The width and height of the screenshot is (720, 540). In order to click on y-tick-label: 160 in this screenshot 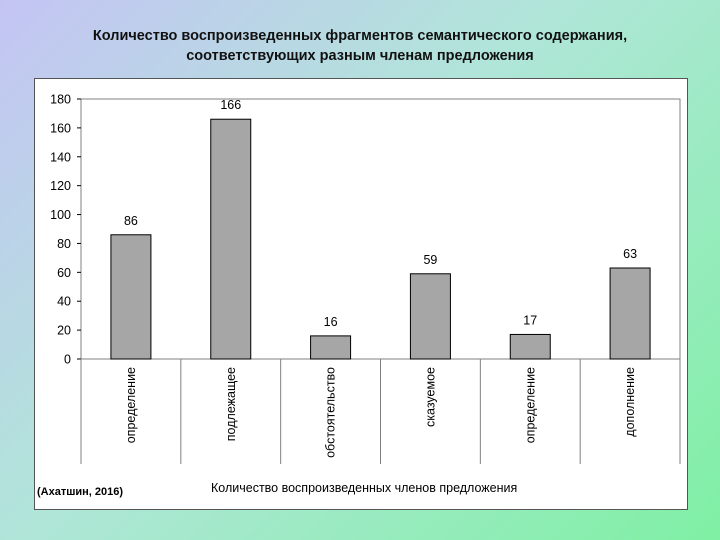, I will do `click(60, 128)`.